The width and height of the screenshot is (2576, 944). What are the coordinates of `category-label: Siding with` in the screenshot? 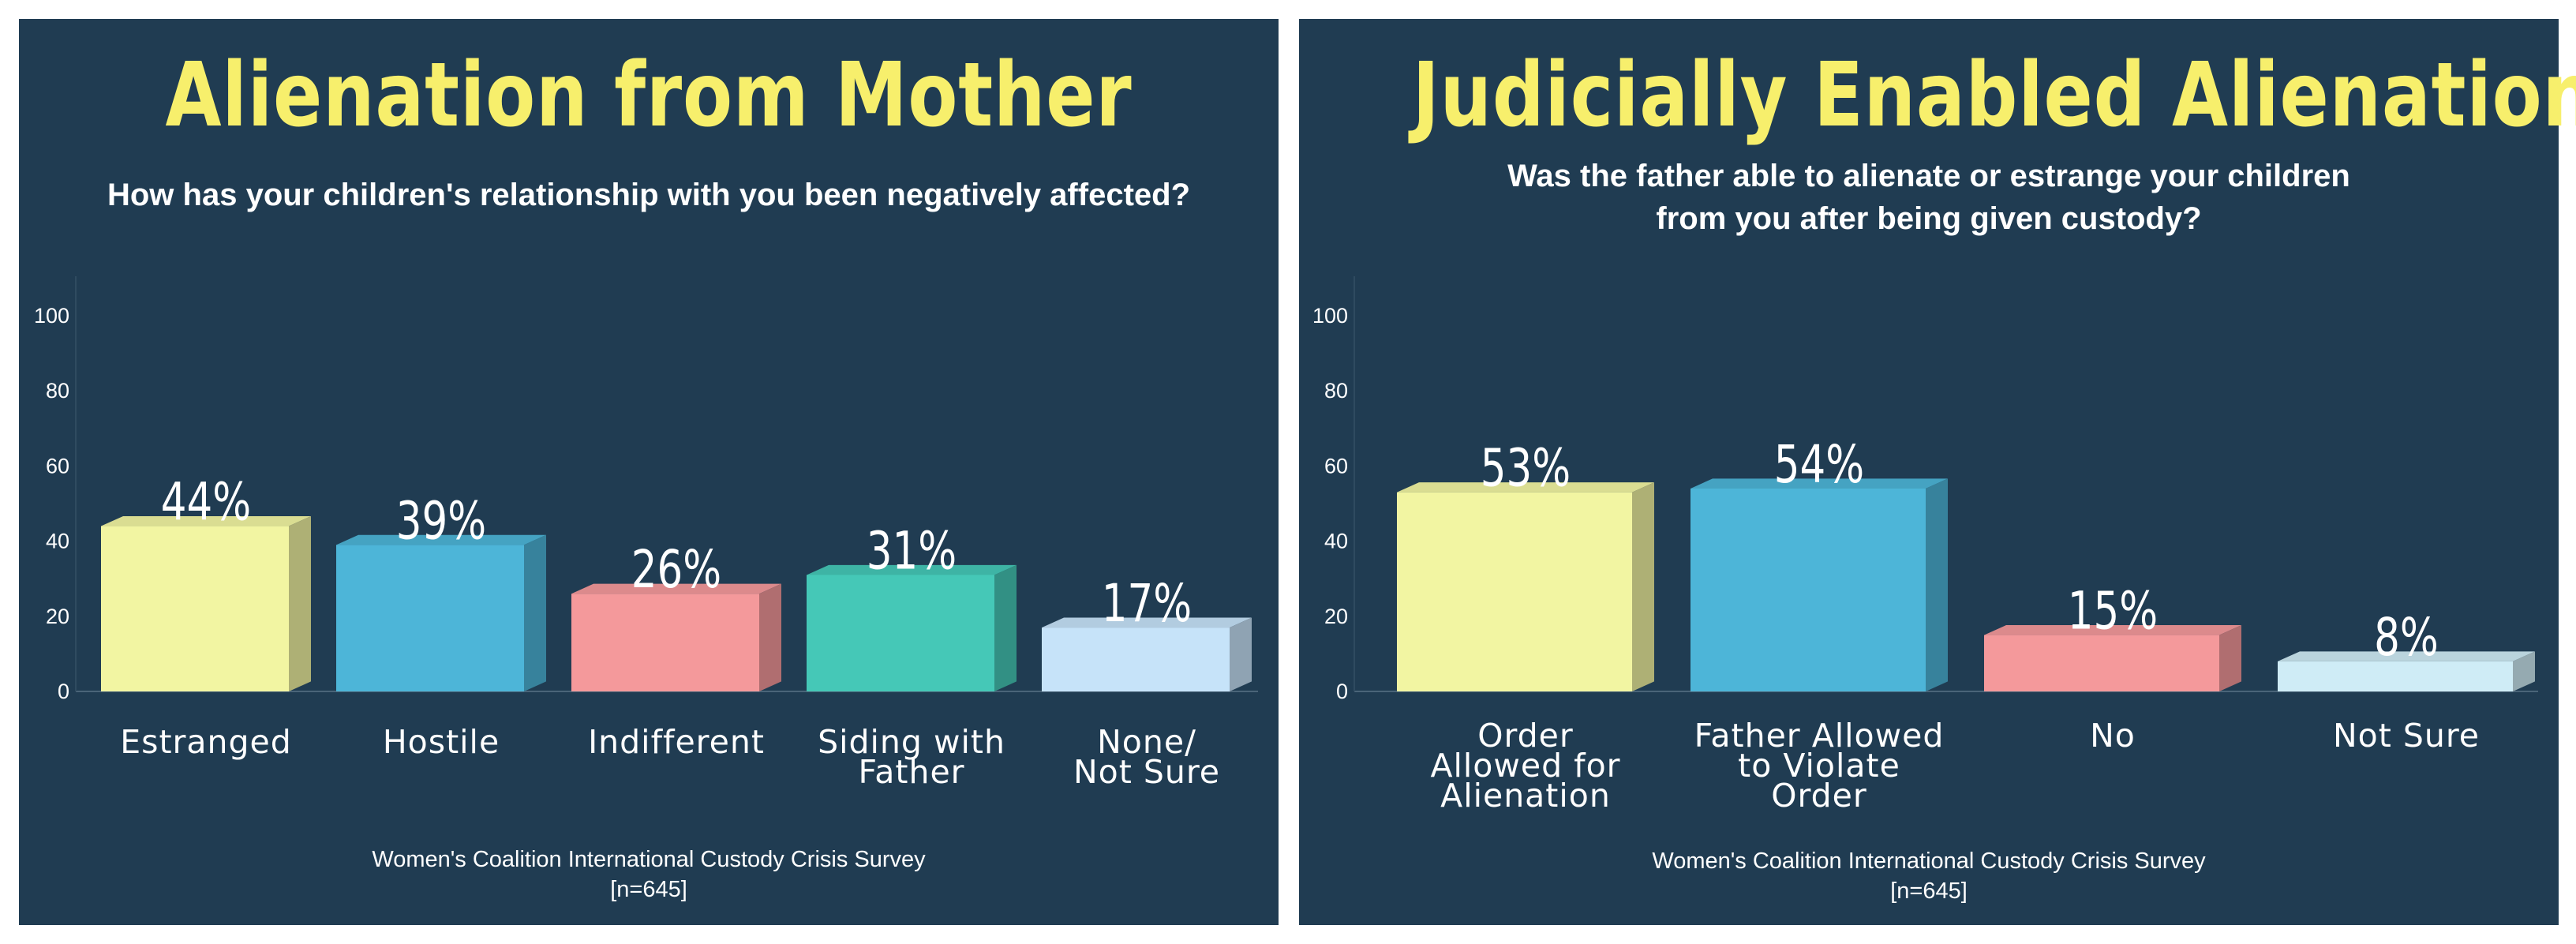 It's located at (911, 742).